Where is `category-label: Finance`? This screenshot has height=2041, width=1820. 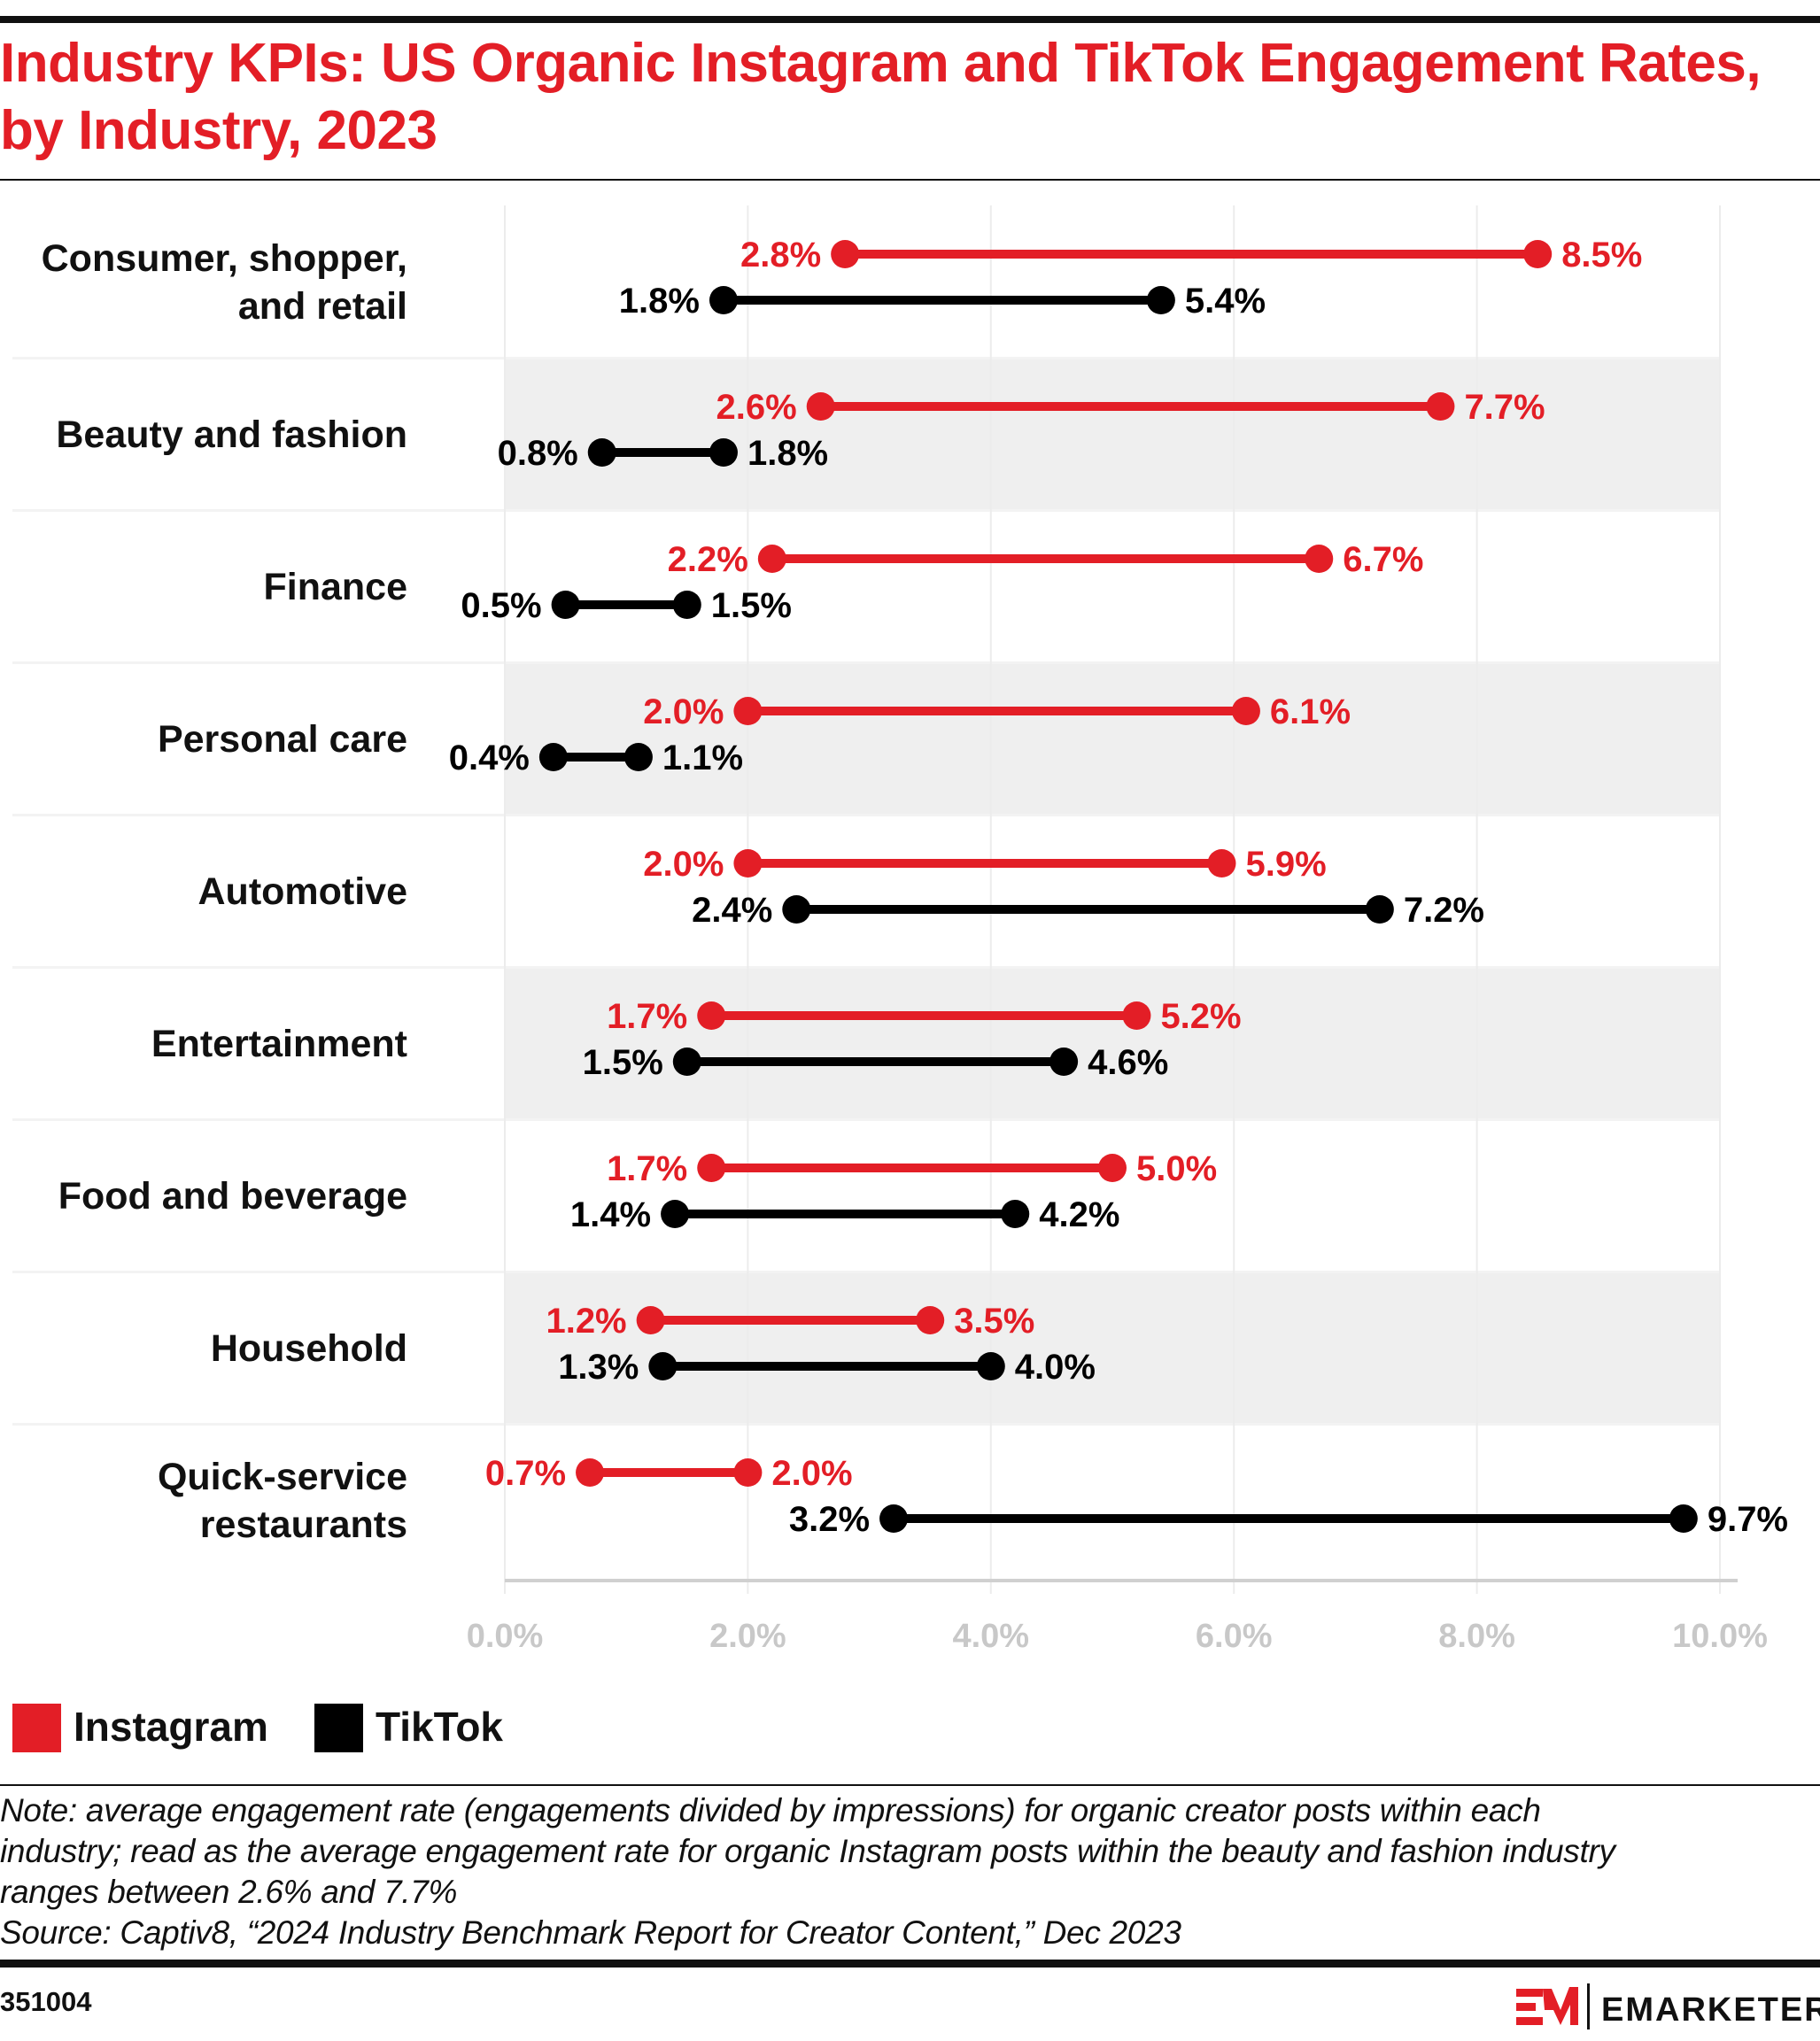
category-label: Finance is located at coordinates (336, 587).